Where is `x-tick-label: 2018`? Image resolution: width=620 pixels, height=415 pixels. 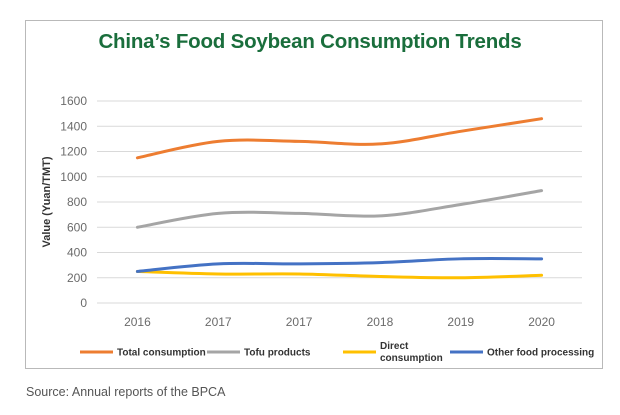
x-tick-label: 2018 is located at coordinates (380, 322).